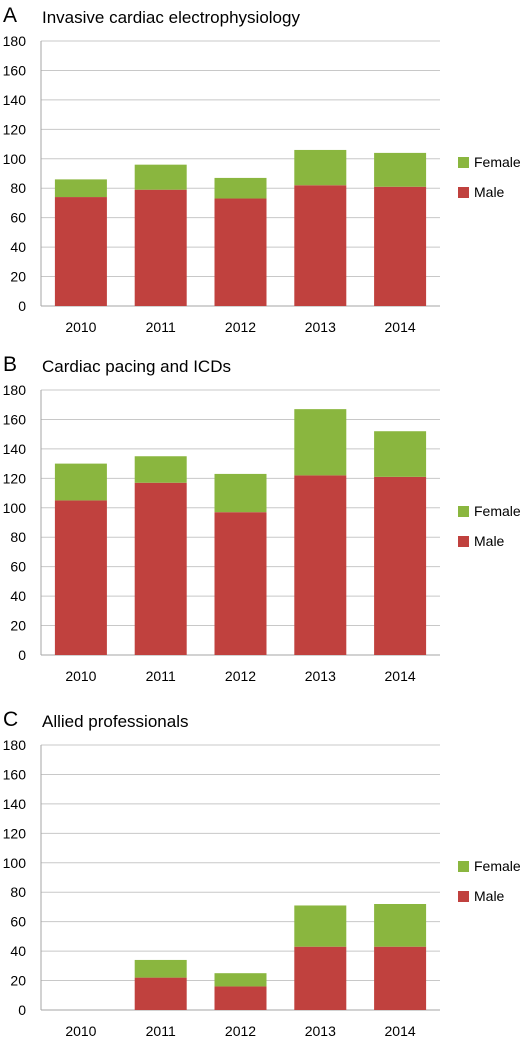 The height and width of the screenshot is (1043, 520). Describe the element at coordinates (10, 364) in the screenshot. I see `panel-label: B` at that location.